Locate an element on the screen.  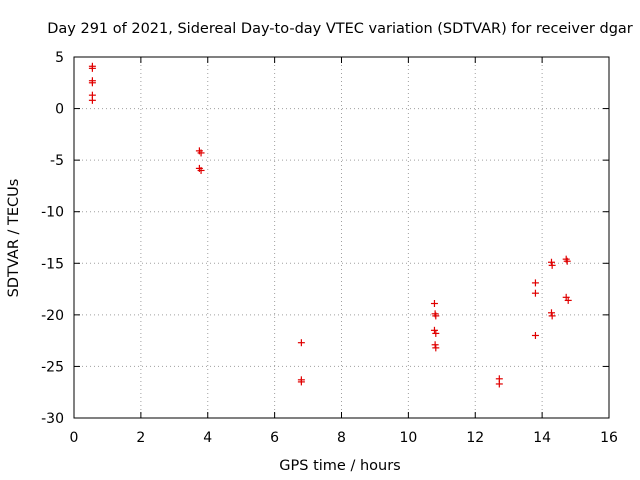
y-tick-label: -30 is located at coordinates (52, 419).